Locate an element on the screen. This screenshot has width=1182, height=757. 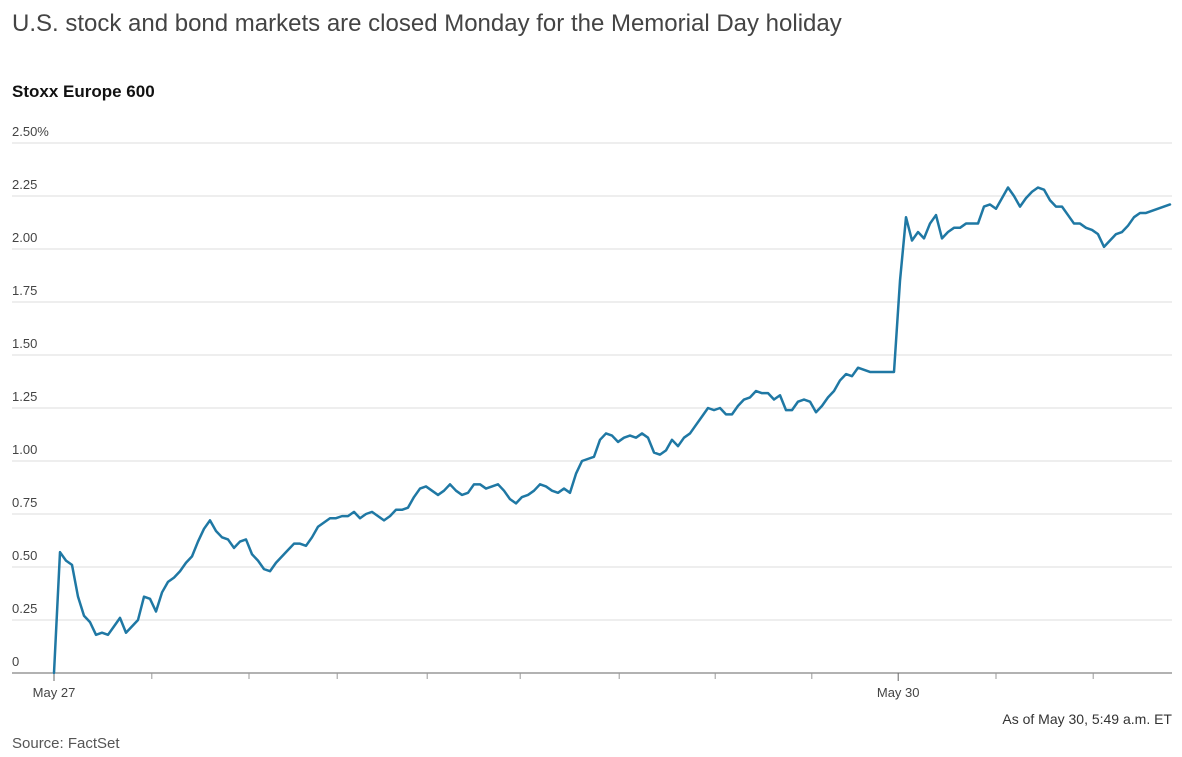
chart-subtitle: Stoxx Europe 600 is located at coordinates (83, 91).